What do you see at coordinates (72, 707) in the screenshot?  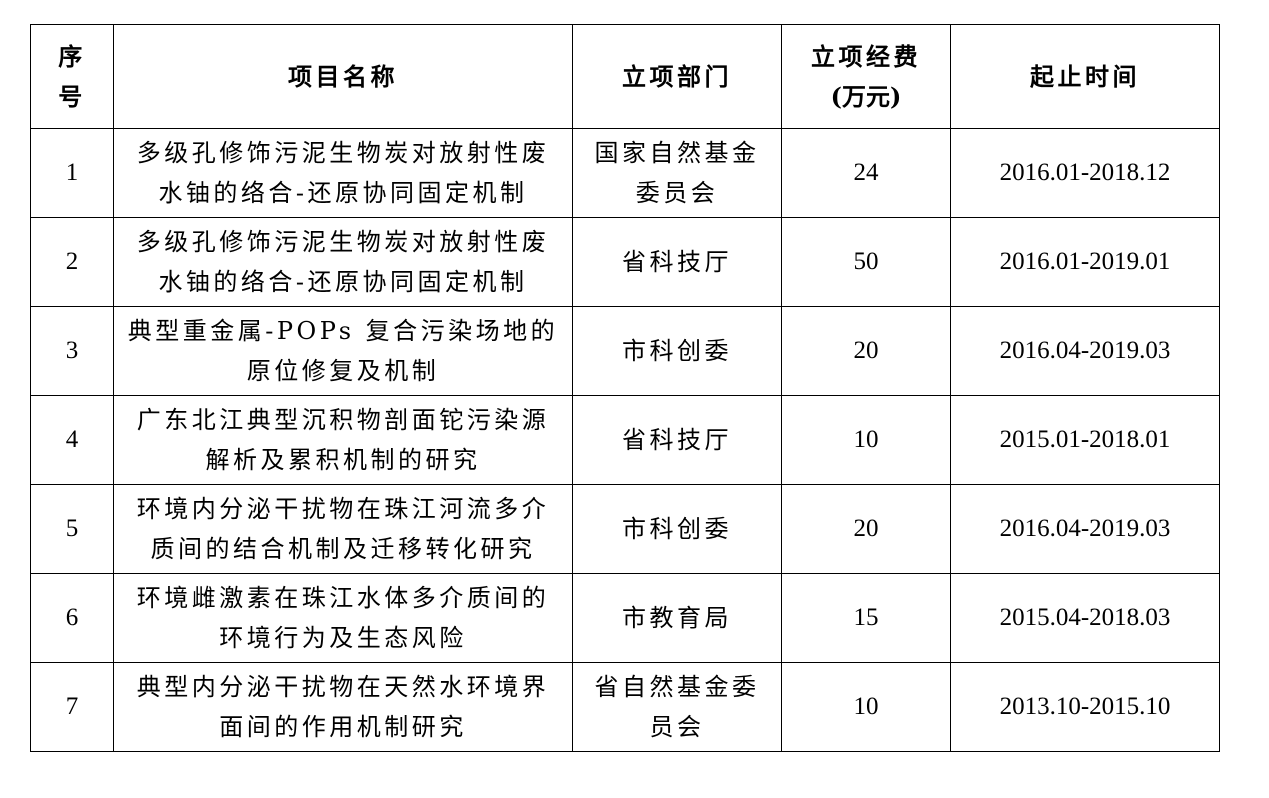 I see `cell-index: 7` at bounding box center [72, 707].